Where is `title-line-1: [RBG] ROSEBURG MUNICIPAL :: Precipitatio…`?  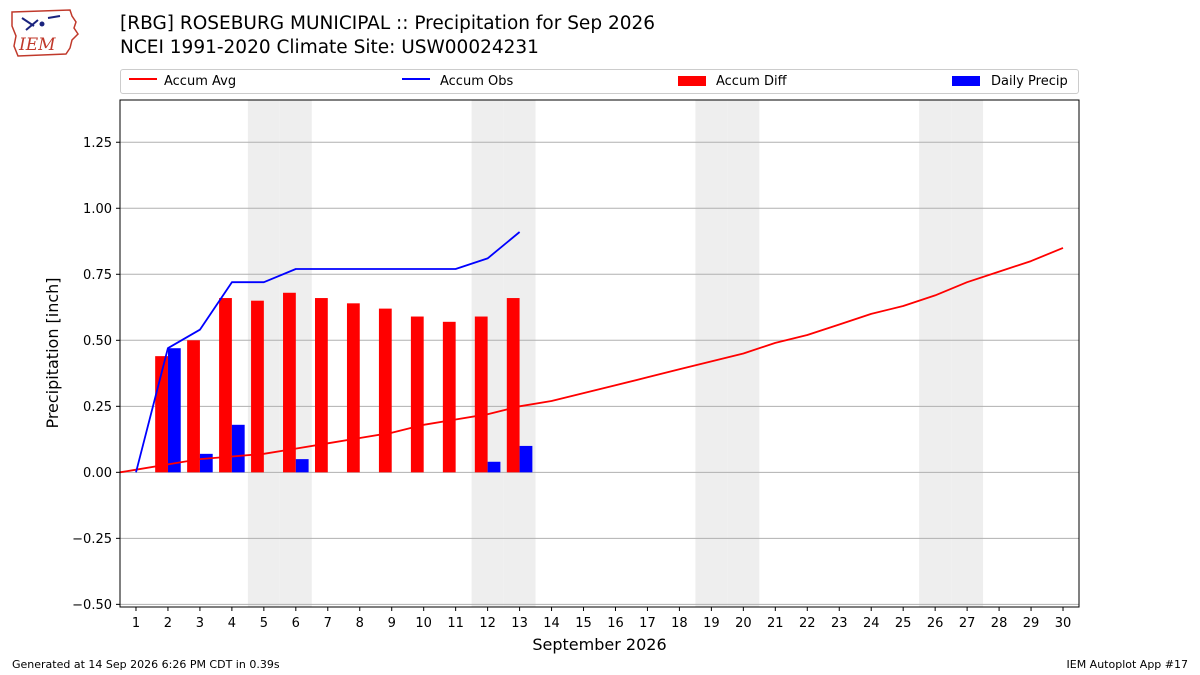
title-line-1: [RBG] ROSEBURG MUNICIPAL :: Precipitatio… is located at coordinates (388, 23).